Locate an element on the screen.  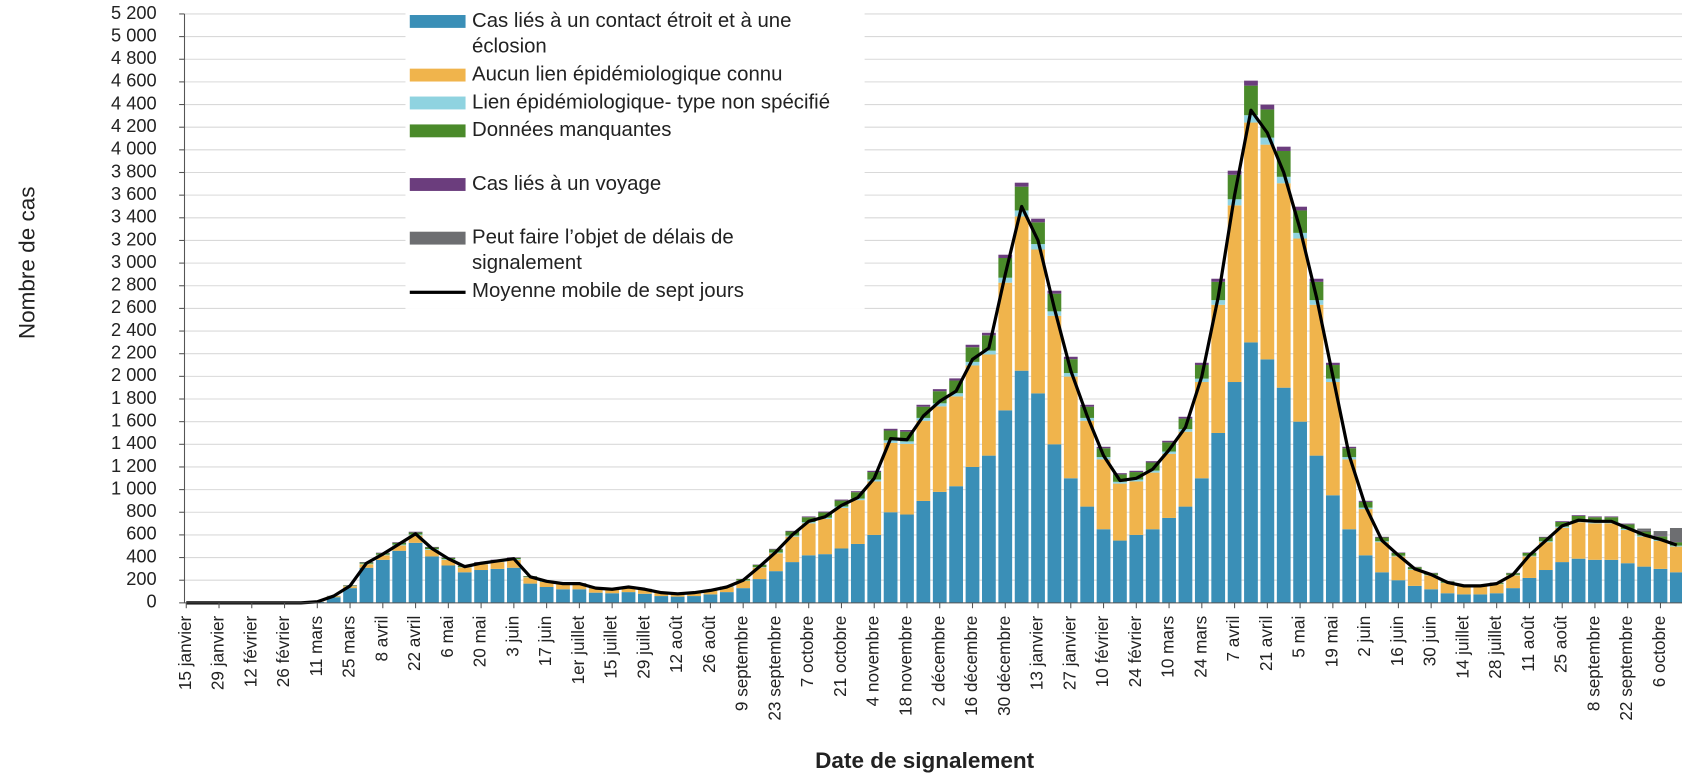
x-tick-label: 8 avril is located at coordinates (381, 639).